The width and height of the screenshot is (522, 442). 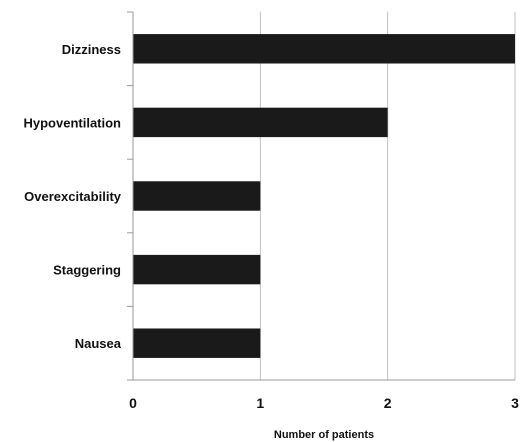 I want to click on category-label-nausea: Nausea, so click(x=98, y=343).